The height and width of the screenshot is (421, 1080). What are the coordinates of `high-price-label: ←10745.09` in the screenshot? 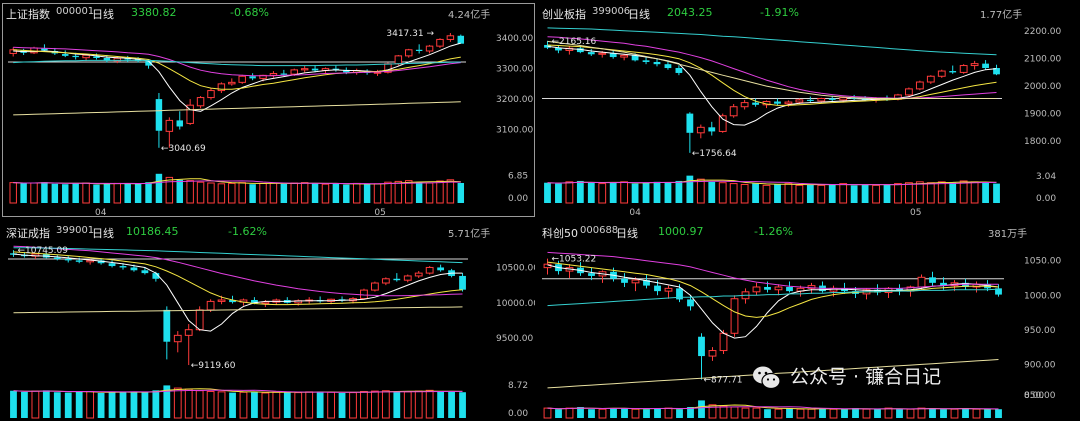 It's located at (42, 251).